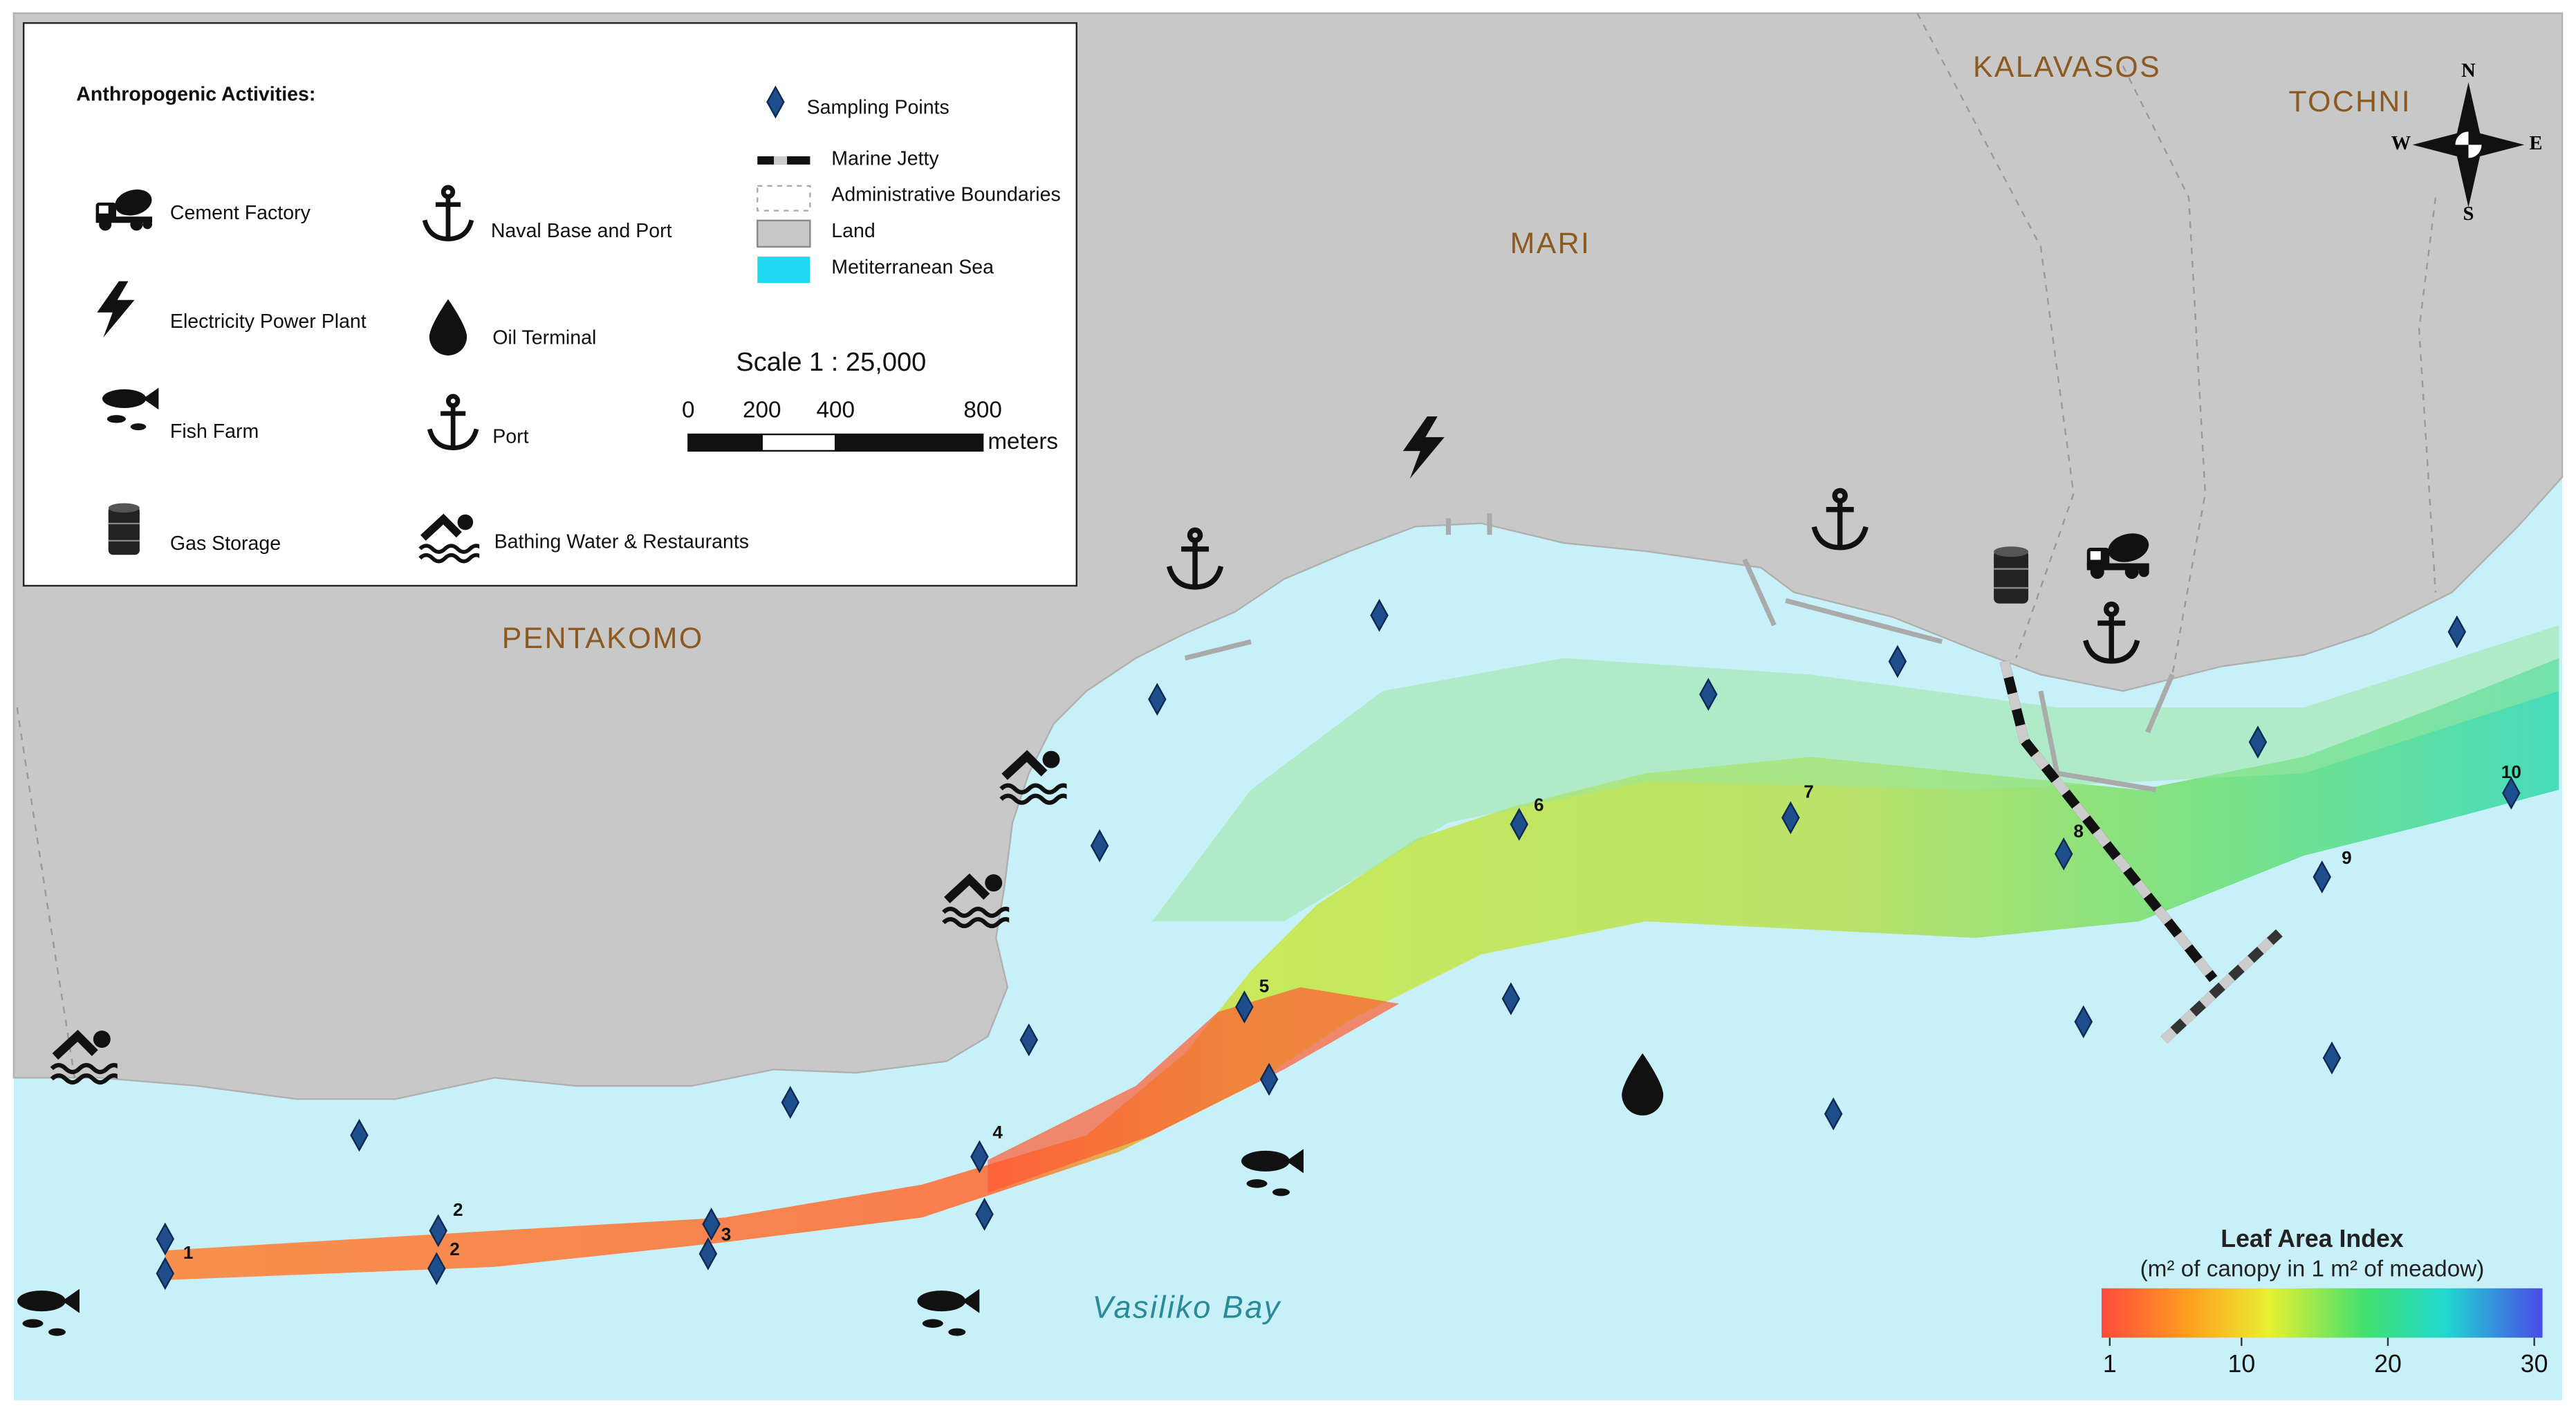 This screenshot has width=2576, height=1415. Describe the element at coordinates (215, 432) in the screenshot. I see `legend-label: Fish Farm` at that location.